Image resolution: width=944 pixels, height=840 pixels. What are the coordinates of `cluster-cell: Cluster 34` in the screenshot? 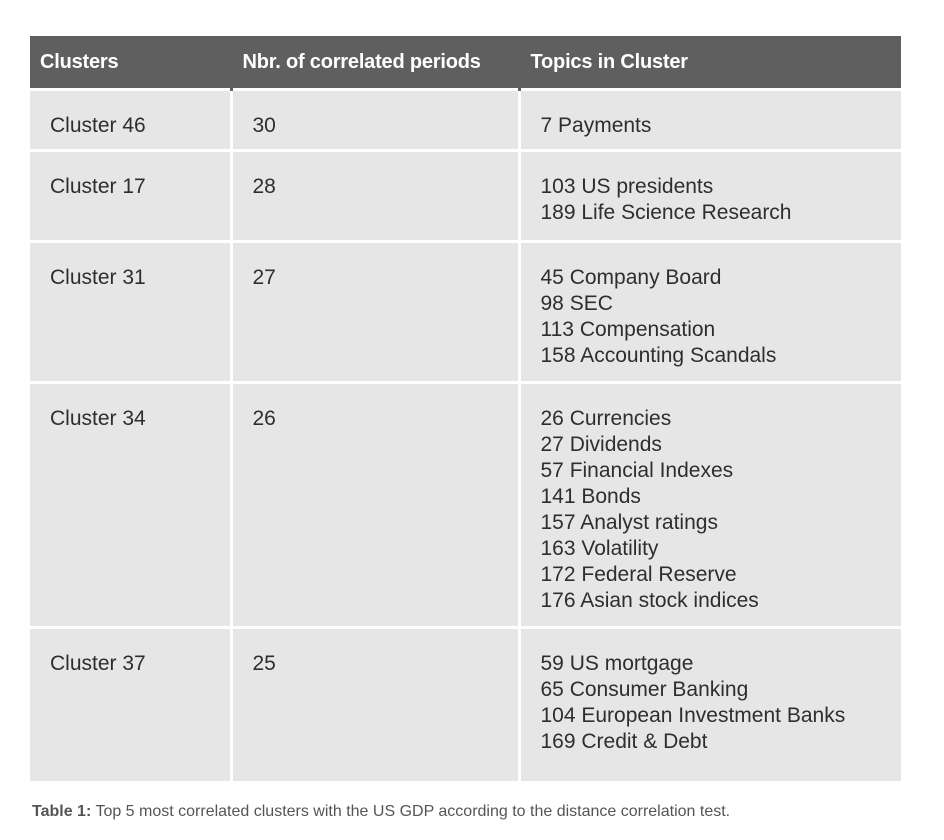 It's located at (131, 504).